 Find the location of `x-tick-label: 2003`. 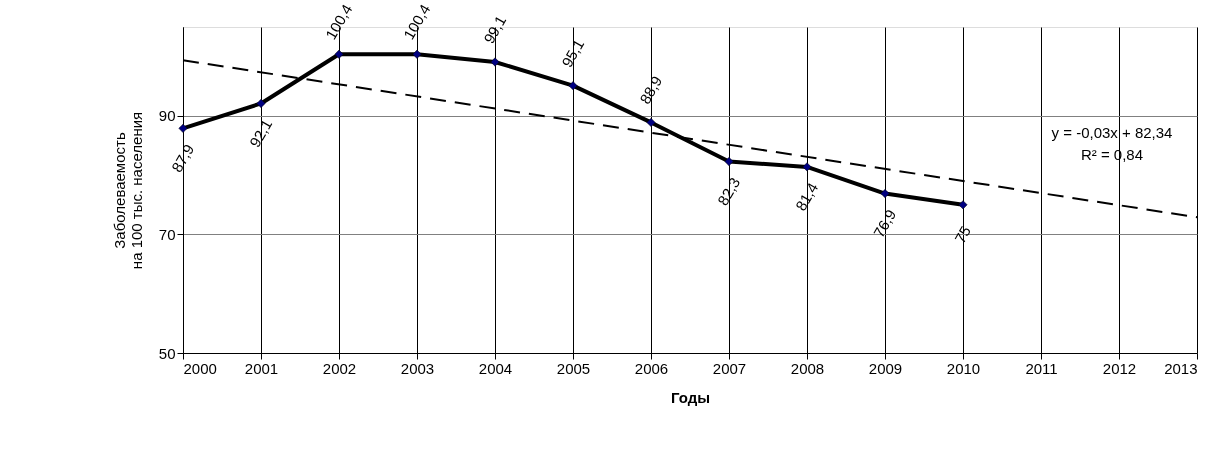

x-tick-label: 2003 is located at coordinates (417, 368).